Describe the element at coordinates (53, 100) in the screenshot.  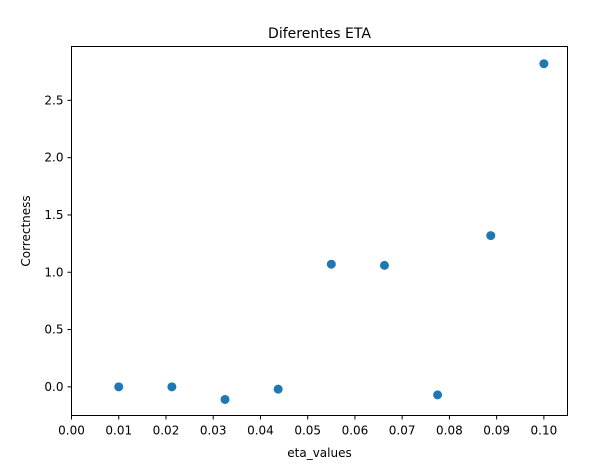
I see `y-tick-label: 2.5` at that location.